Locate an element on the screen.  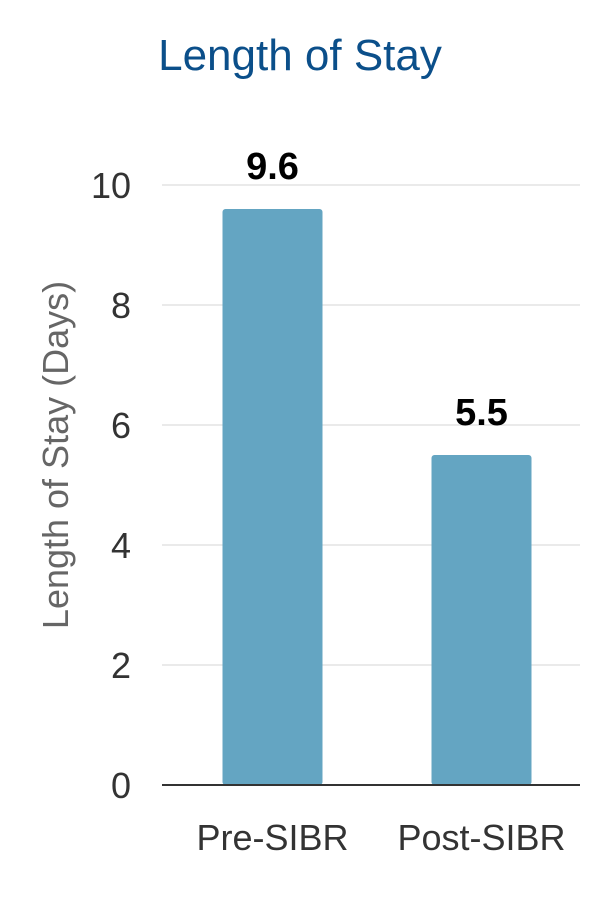
data-labels: 9.6 5.5 is located at coordinates (377, 290).